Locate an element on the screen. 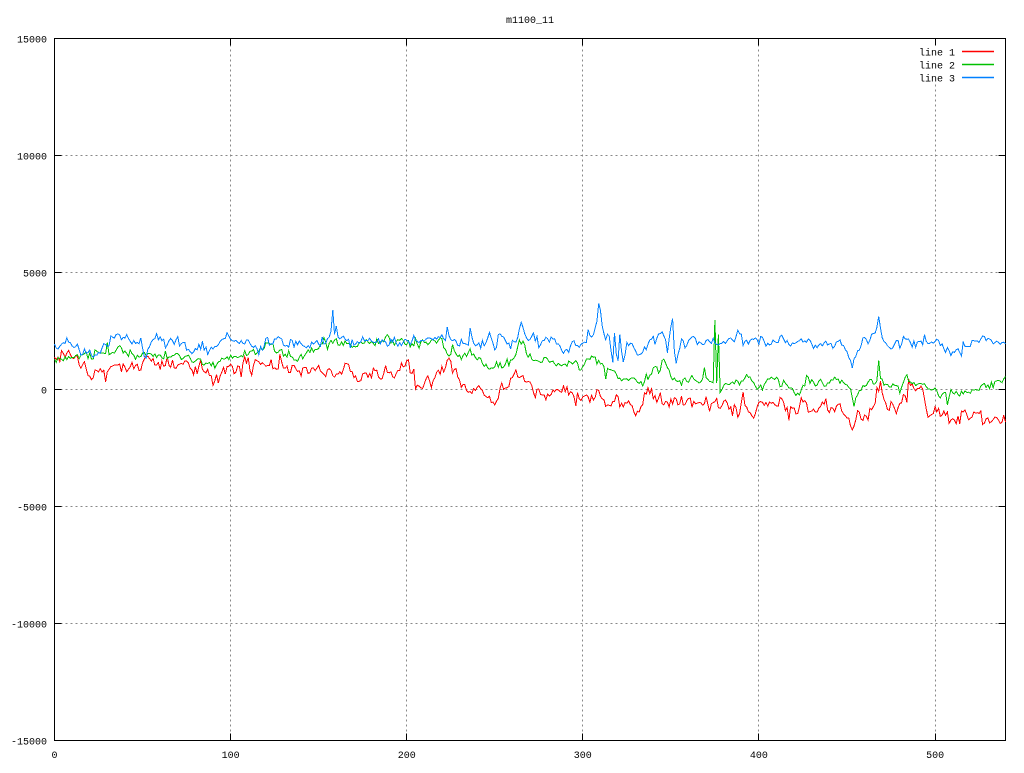  svg-text: 400 is located at coordinates (759, 756).